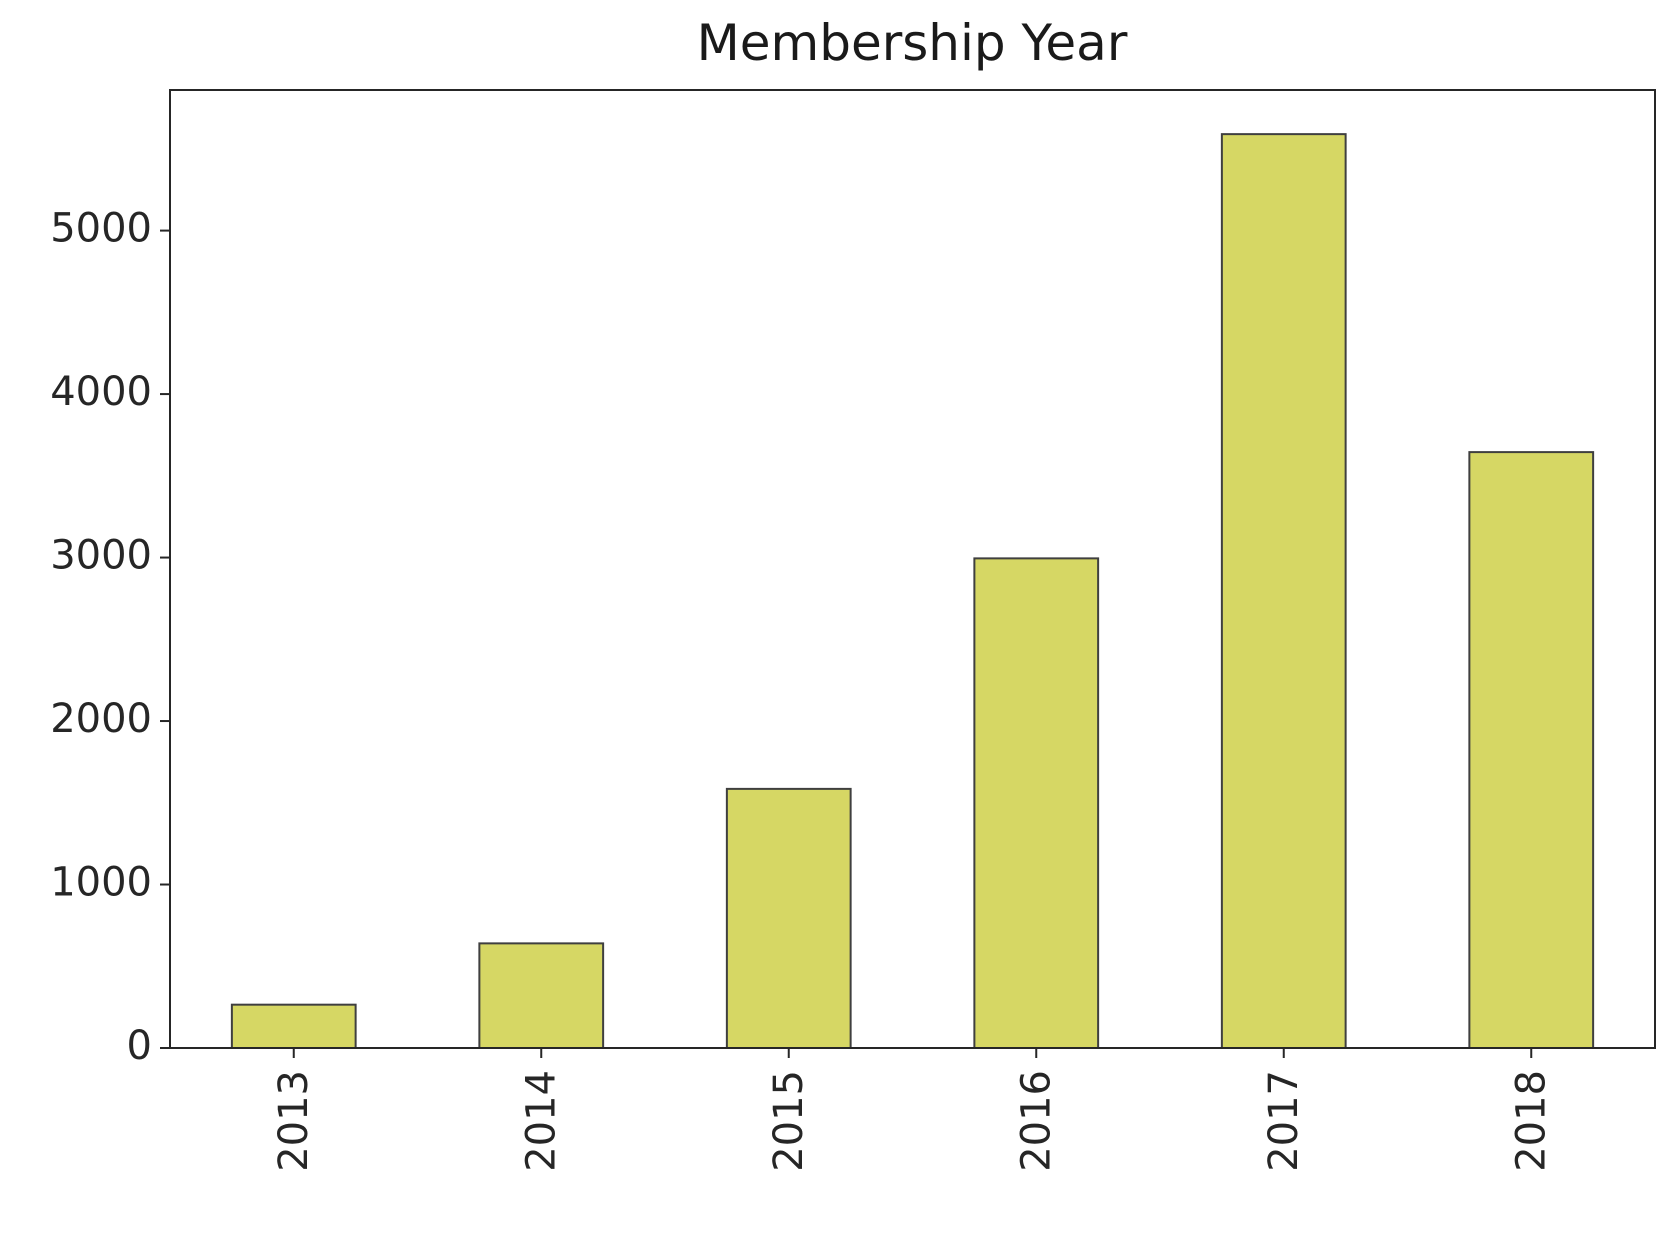  What do you see at coordinates (789, 1121) in the screenshot?
I see `x-tick-label: 2015` at bounding box center [789, 1121].